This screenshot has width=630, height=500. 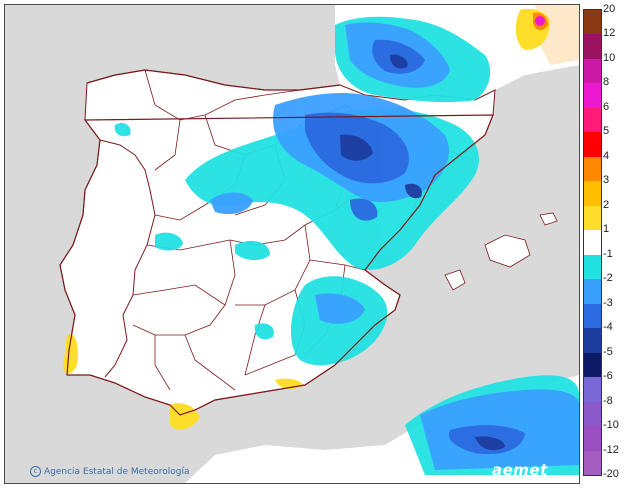 What do you see at coordinates (35, 471) in the screenshot?
I see `copyright-icon: c` at bounding box center [35, 471].